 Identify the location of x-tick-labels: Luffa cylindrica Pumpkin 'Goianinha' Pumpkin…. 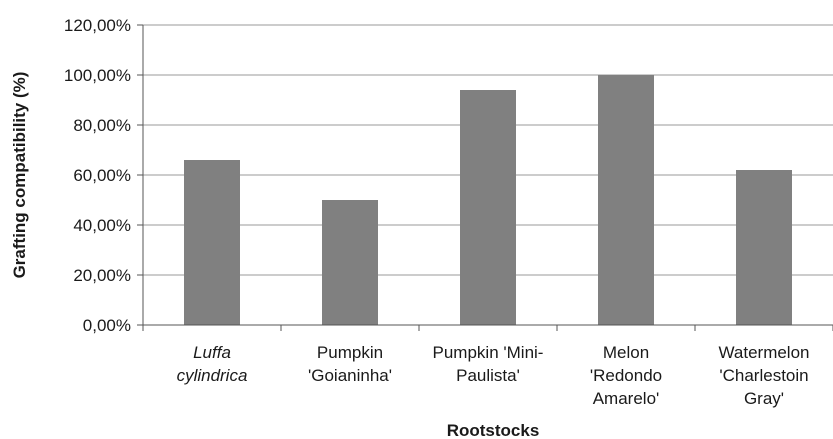
(493, 375).